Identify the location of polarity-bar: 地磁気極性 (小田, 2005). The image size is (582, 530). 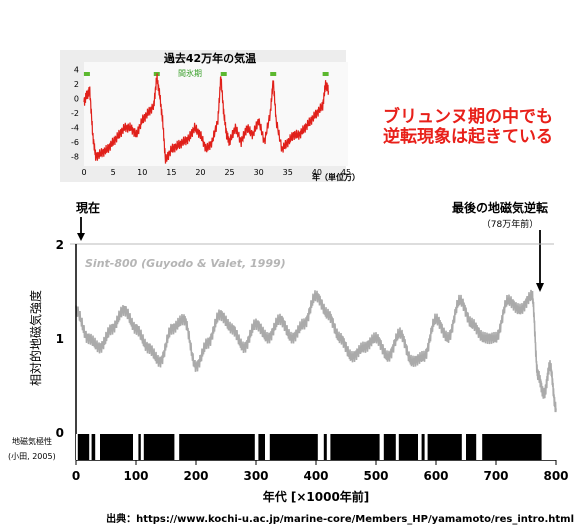
(282, 447).